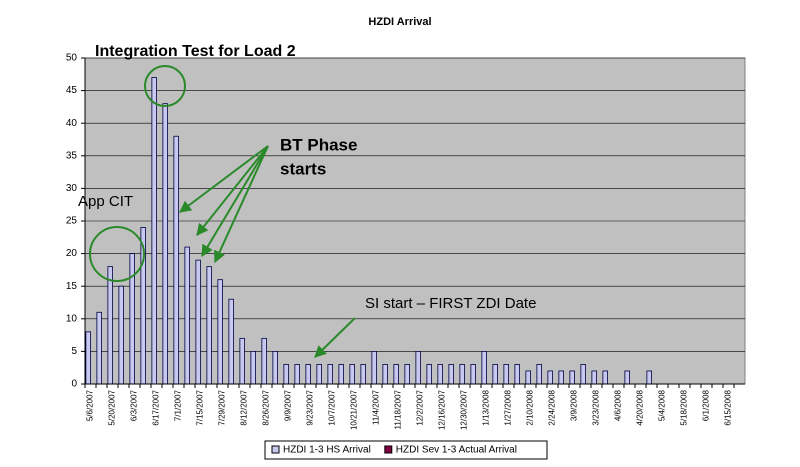 This screenshot has width=800, height=467. What do you see at coordinates (574, 405) in the screenshot?
I see `x-tick-label: 3/9/2008` at bounding box center [574, 405].